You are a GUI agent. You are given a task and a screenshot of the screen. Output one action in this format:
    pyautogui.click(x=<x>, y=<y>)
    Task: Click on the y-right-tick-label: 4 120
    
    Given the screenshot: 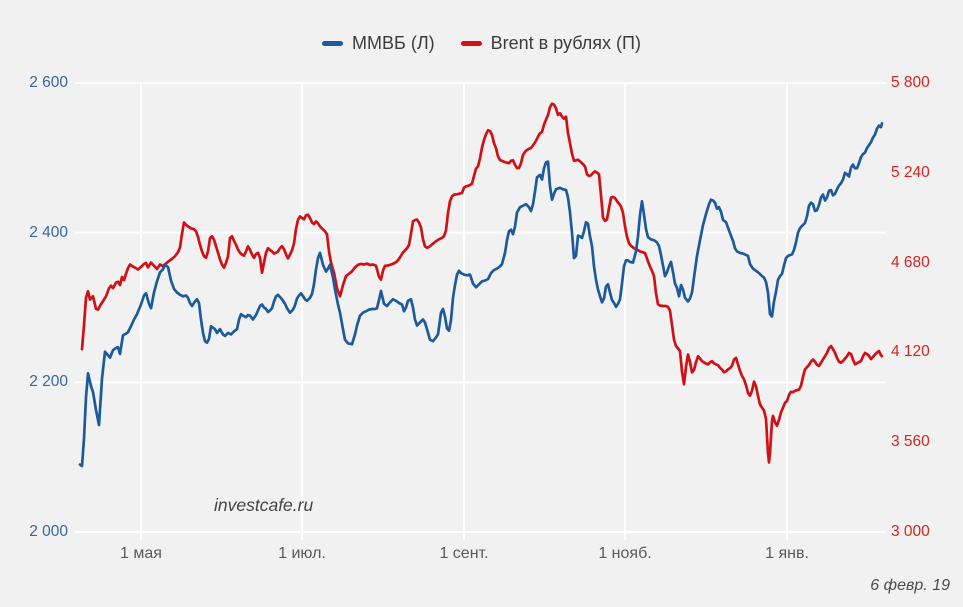 What is the action you would take?
    pyautogui.click(x=910, y=352)
    